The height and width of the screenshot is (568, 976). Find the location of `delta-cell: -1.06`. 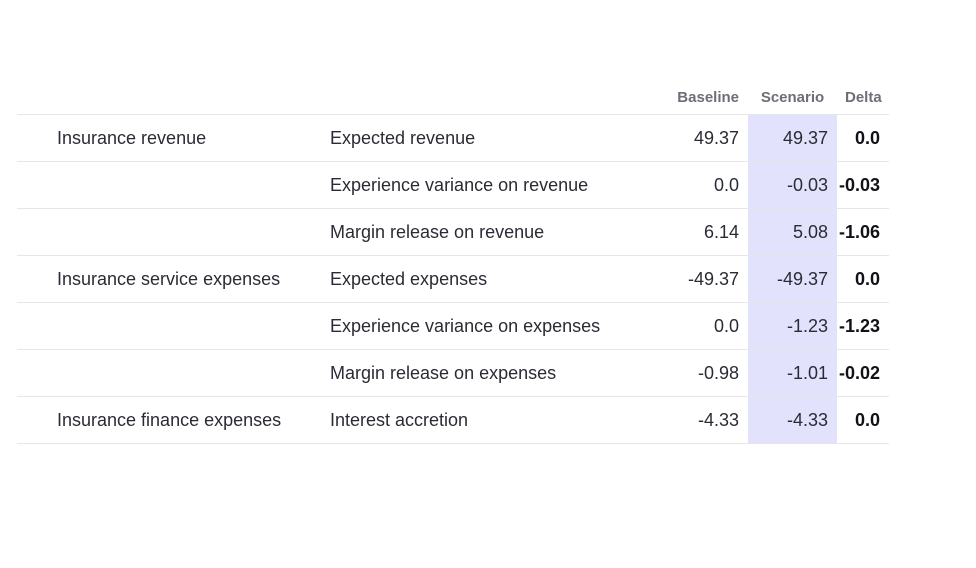

delta-cell: -1.06 is located at coordinates (863, 232).